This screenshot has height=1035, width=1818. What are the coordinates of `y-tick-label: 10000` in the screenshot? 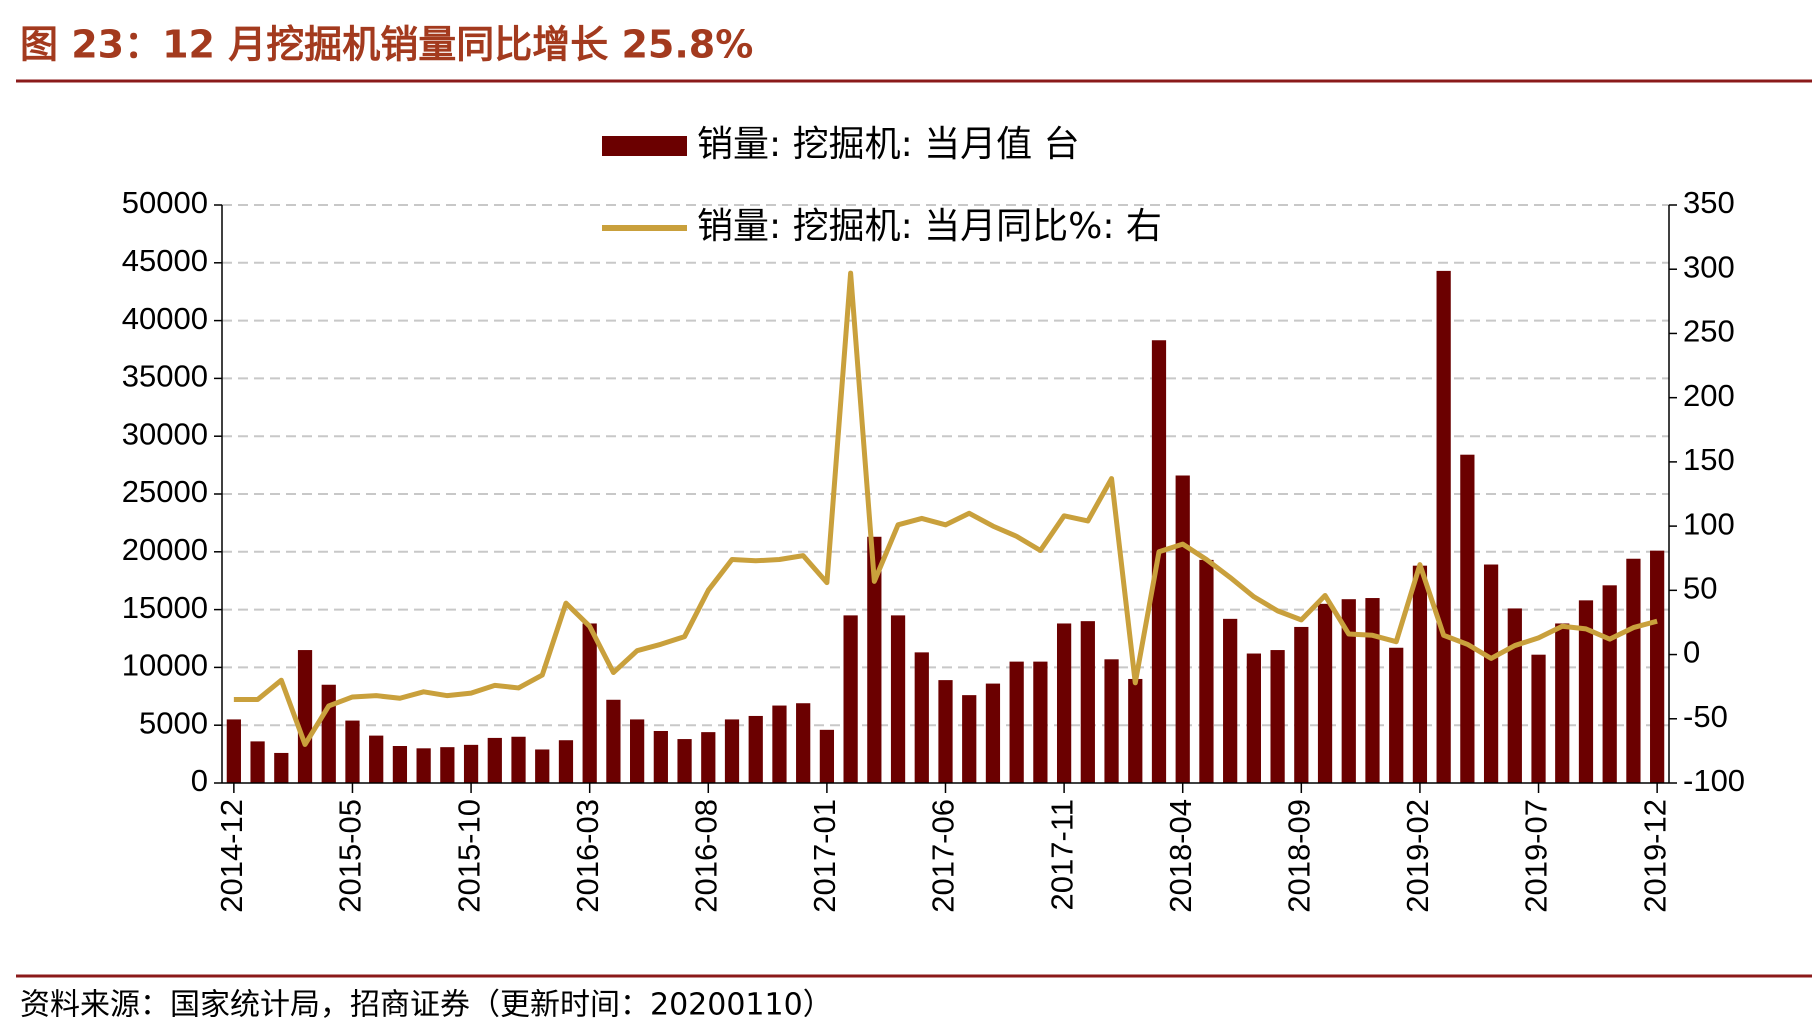 It's located at (165, 665).